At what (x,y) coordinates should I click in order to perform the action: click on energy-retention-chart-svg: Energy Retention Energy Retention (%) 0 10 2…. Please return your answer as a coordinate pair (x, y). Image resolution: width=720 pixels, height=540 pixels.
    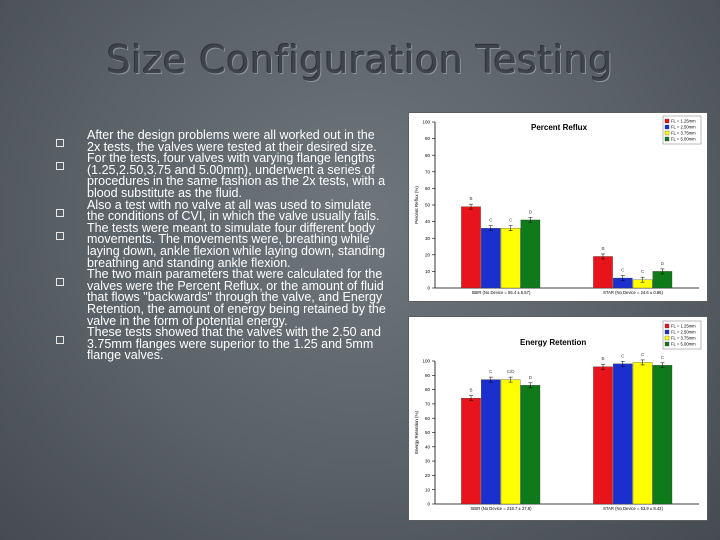
    Looking at the image, I should click on (558, 415).